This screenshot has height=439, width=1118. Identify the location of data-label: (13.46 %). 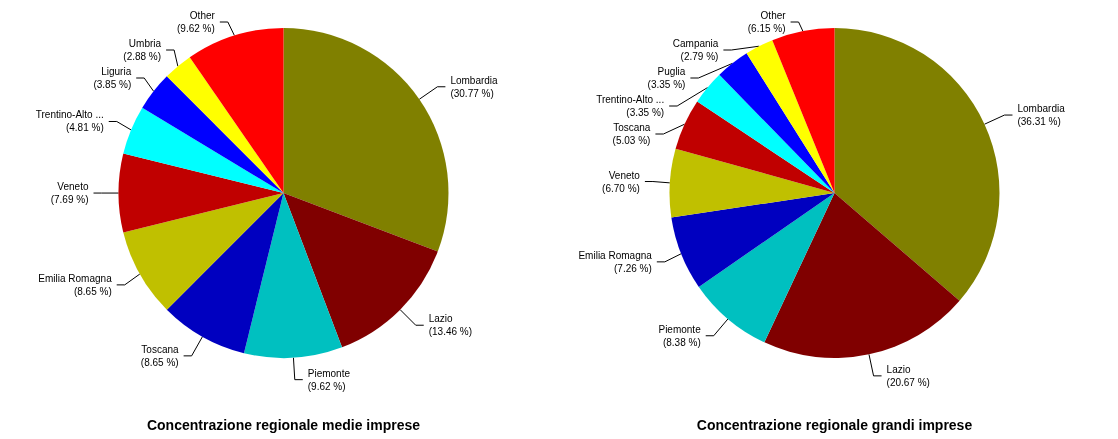
(450, 332).